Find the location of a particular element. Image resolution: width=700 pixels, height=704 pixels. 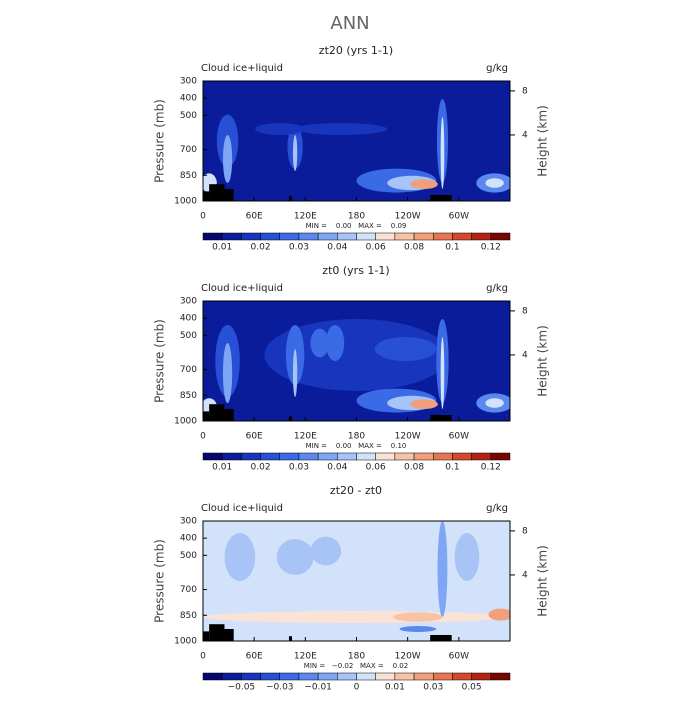

y-tick-label: 500 is located at coordinates (188, 556).